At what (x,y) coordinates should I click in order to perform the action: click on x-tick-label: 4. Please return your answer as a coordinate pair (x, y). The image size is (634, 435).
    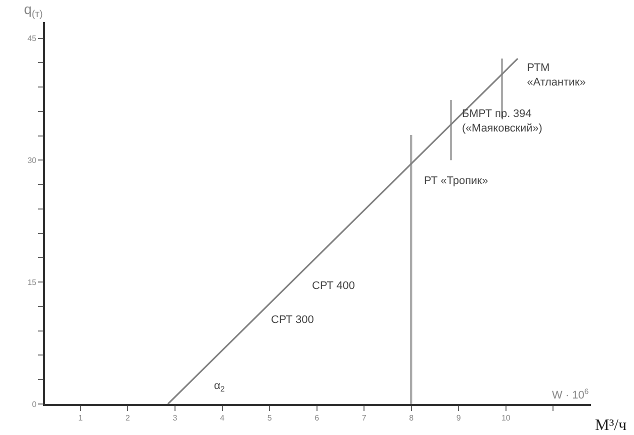
    Looking at the image, I should click on (223, 418).